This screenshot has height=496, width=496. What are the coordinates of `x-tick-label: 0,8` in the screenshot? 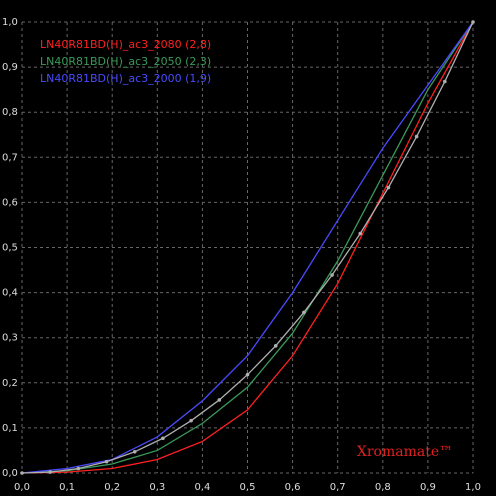 It's located at (383, 487).